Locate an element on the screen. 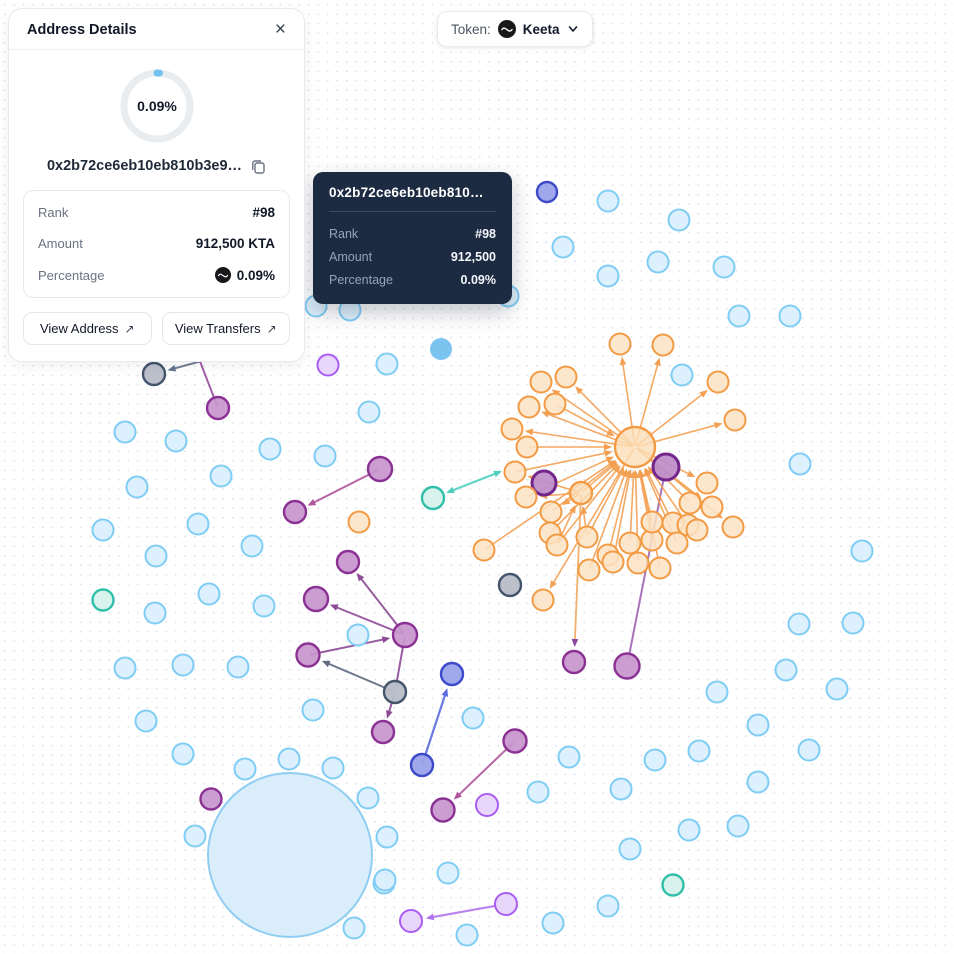 This screenshot has width=954, height=954. view-address-button: View Address ↗ is located at coordinates (87, 328).